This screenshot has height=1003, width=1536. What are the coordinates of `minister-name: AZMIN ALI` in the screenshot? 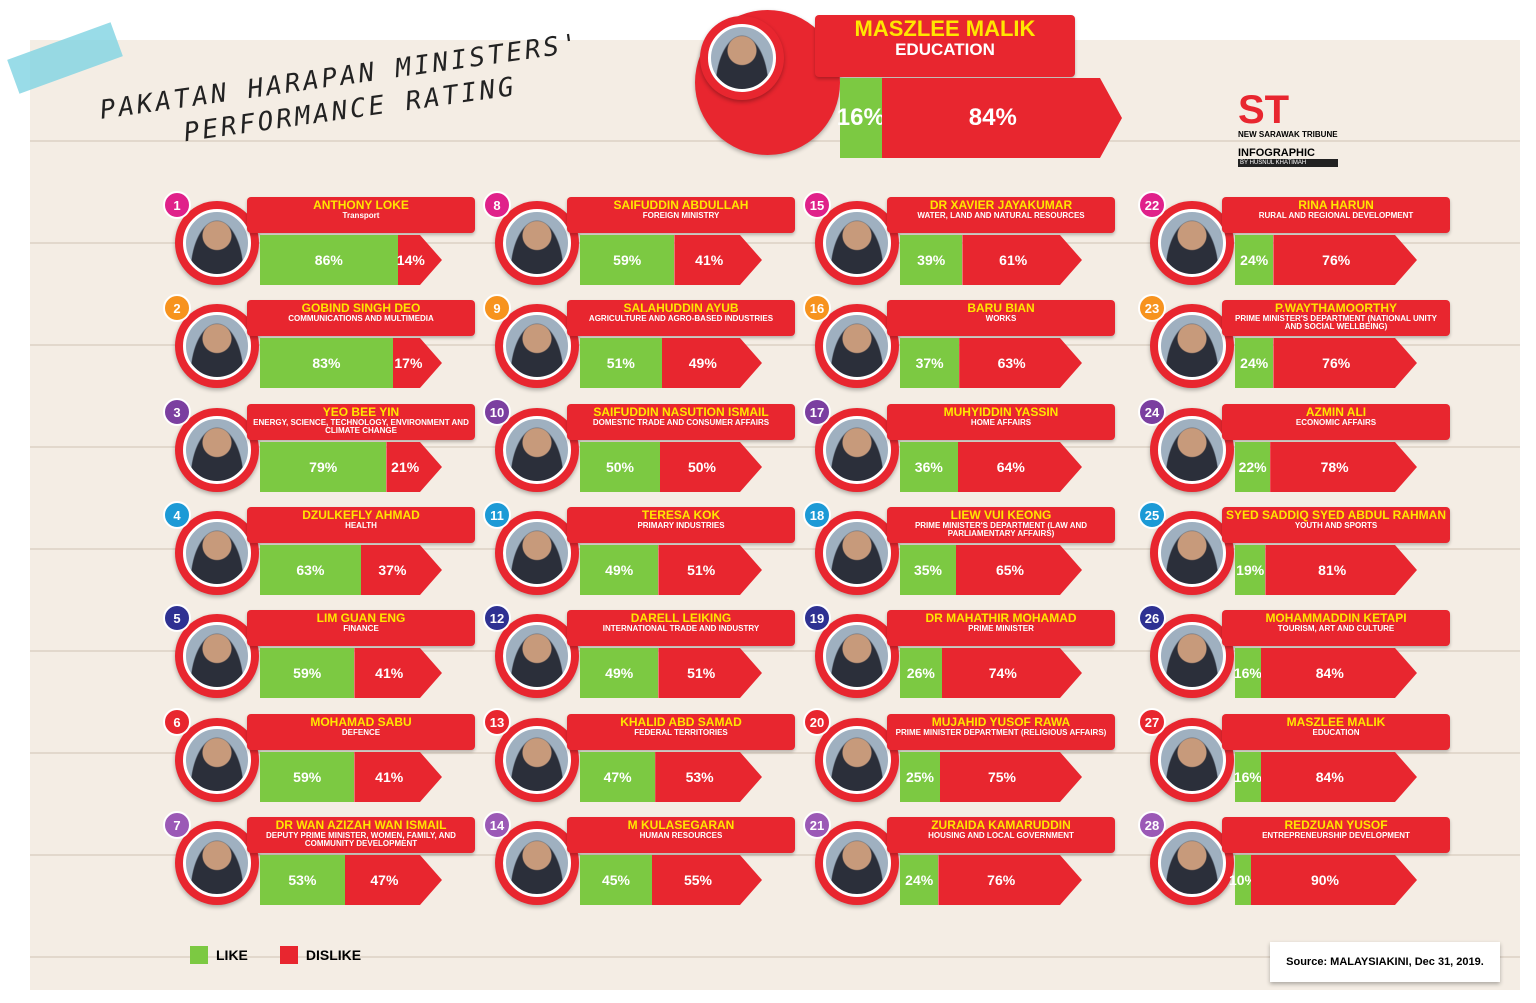 It's located at (1336, 412).